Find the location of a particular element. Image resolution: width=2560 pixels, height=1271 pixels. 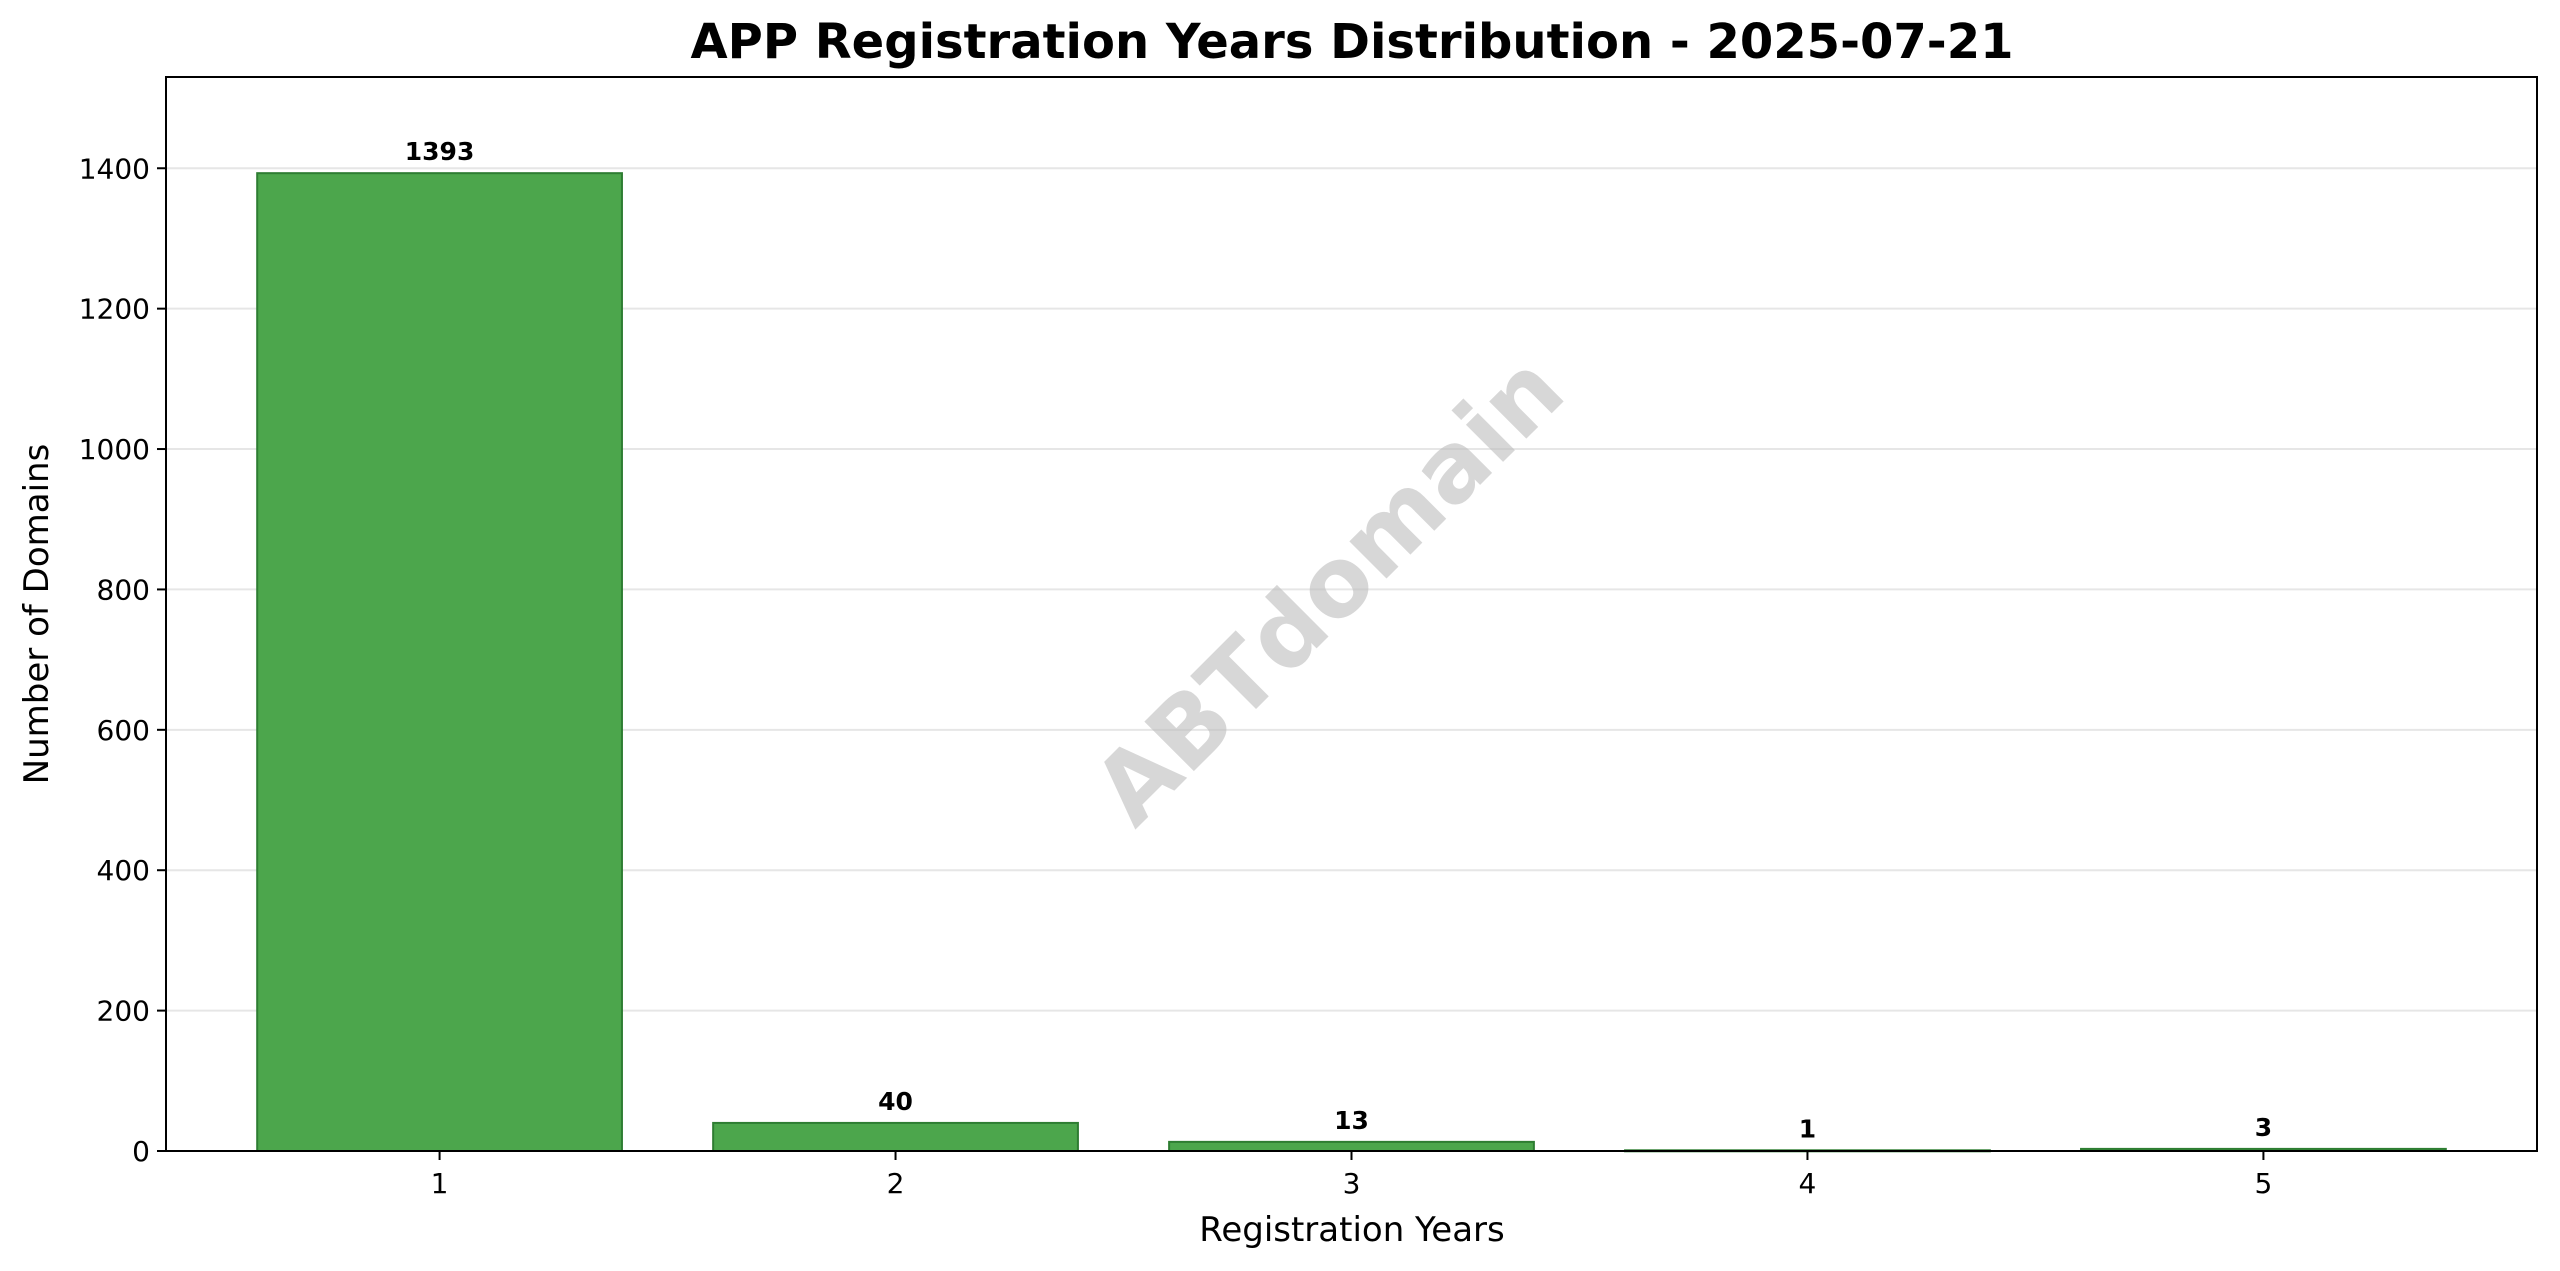

y-axis-ticks: 0 200 400 600 800 1000 1200 1400 is located at coordinates (122, 660).